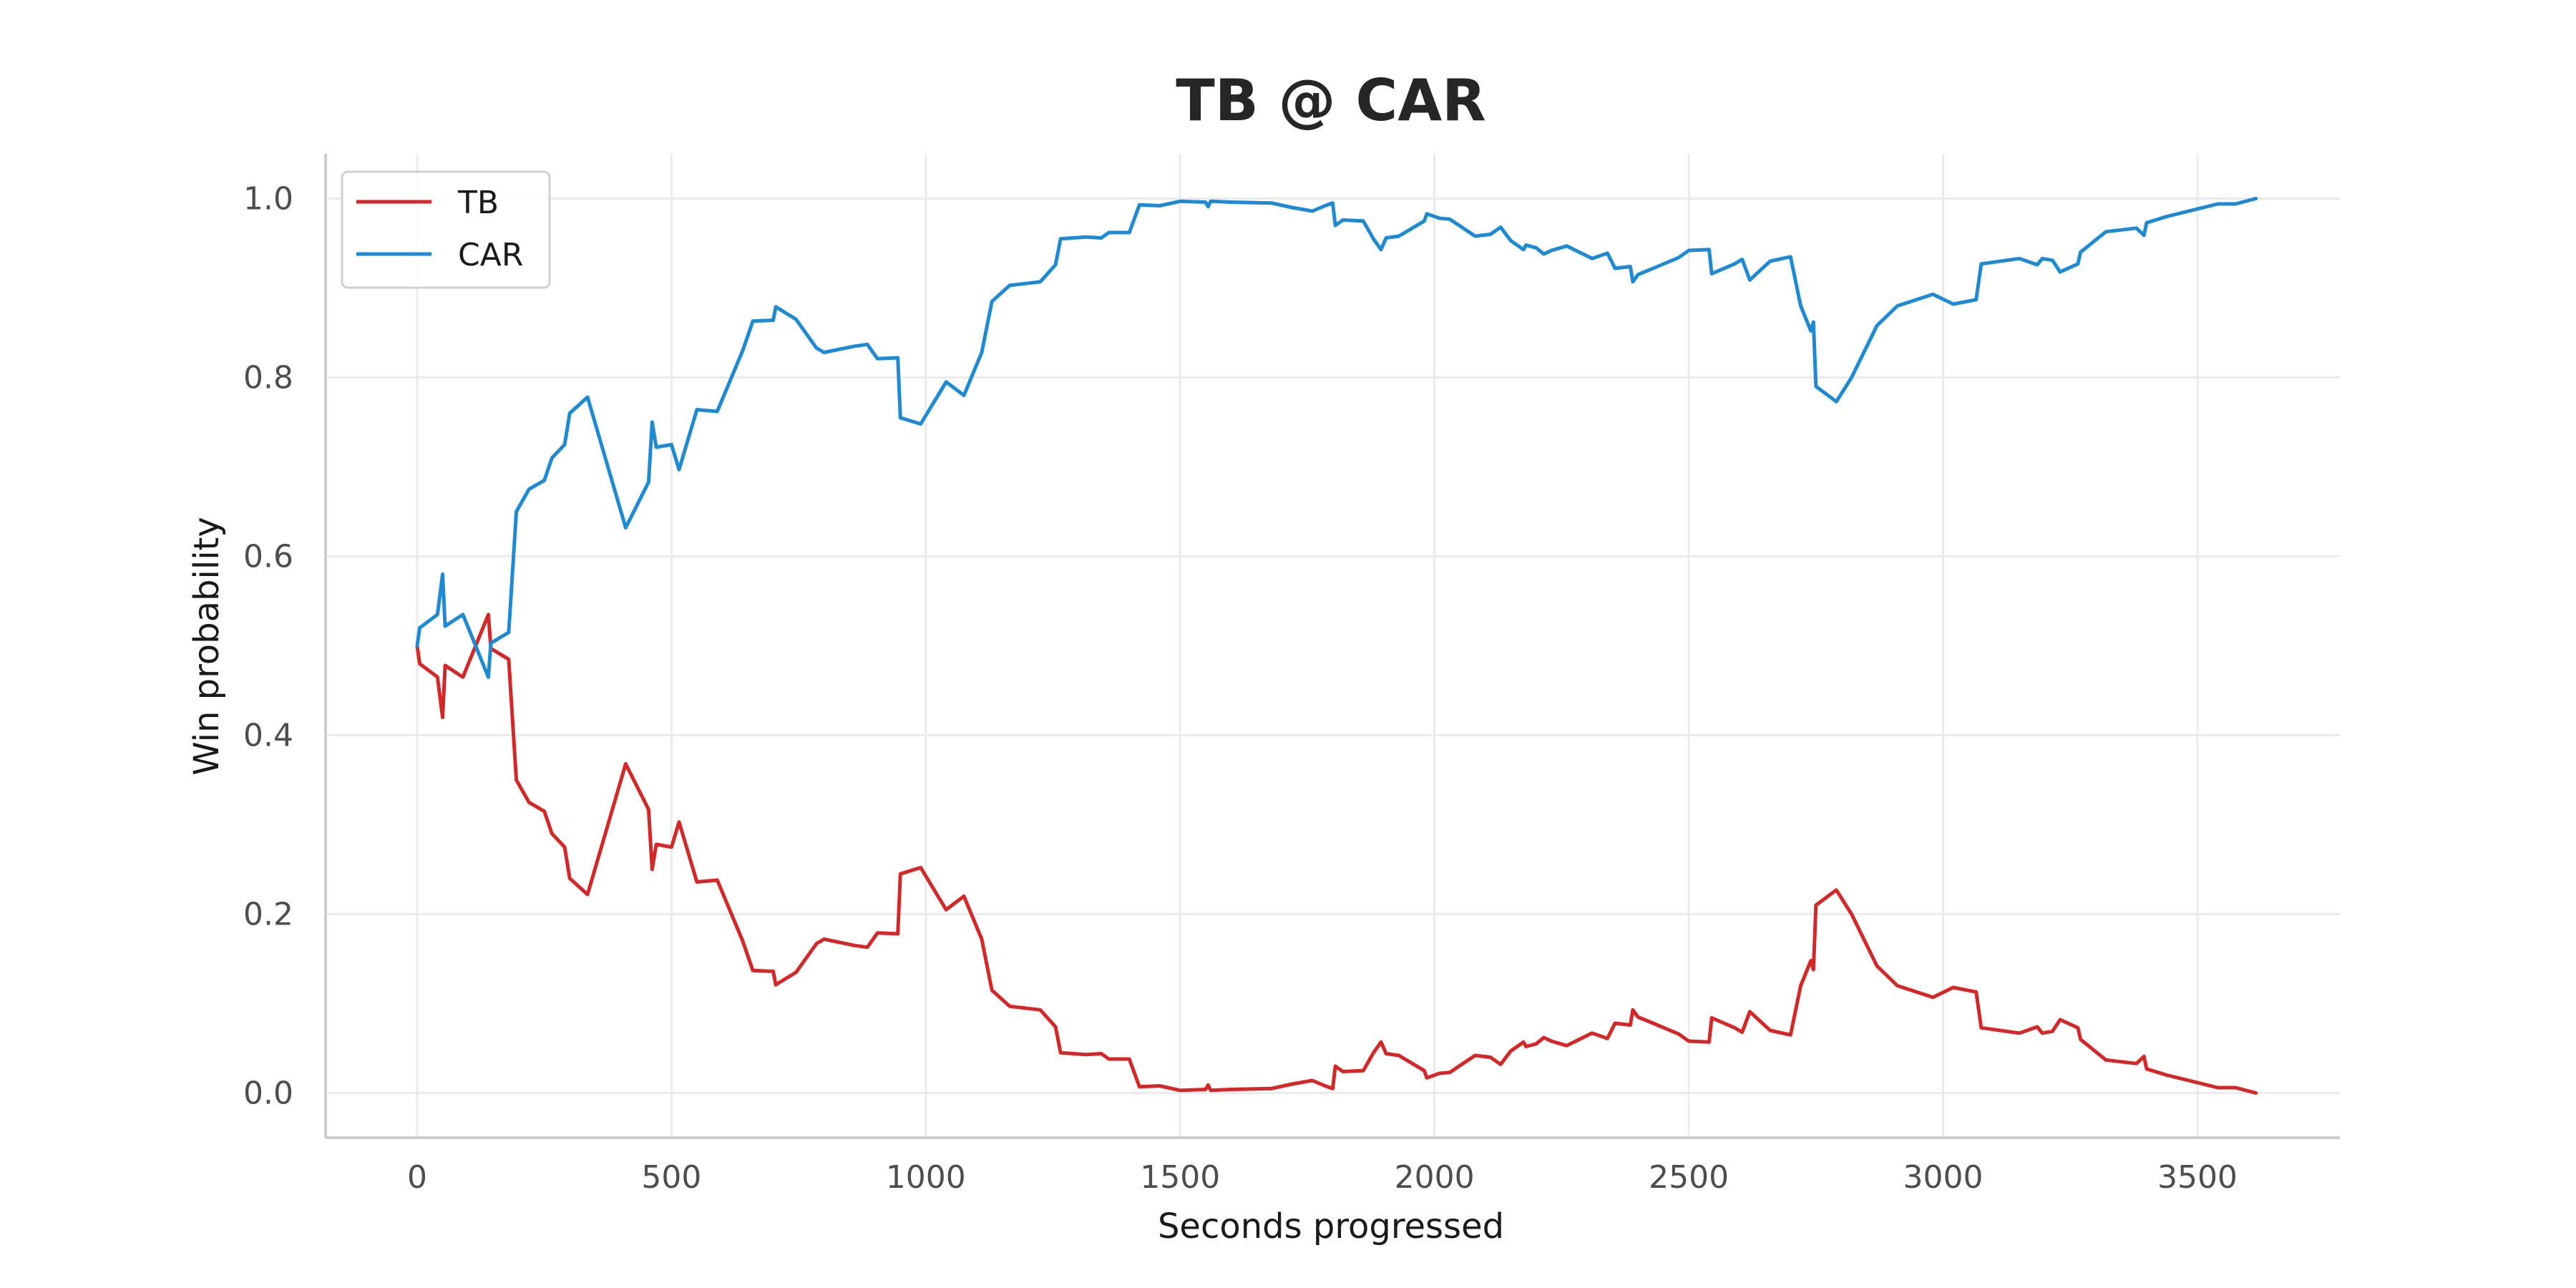 The image size is (2576, 1288). I want to click on legend-label-car: CAR, so click(490, 255).